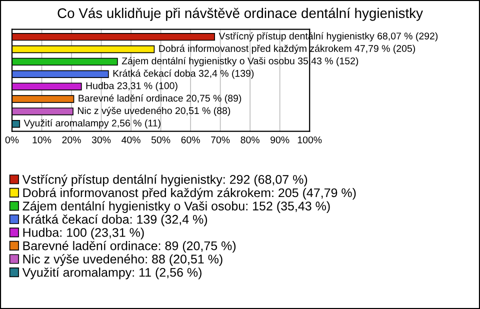  Describe the element at coordinates (240, 14) in the screenshot. I see `chart-title: Co Vás uklidňuje při návštěvě ordinace dentální hygienistky` at that location.